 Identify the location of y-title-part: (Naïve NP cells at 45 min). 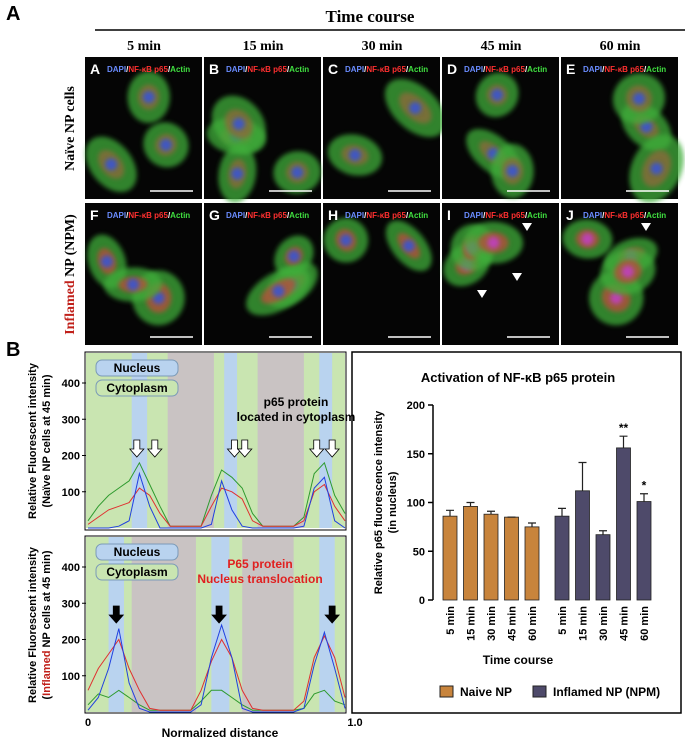
(47, 440).